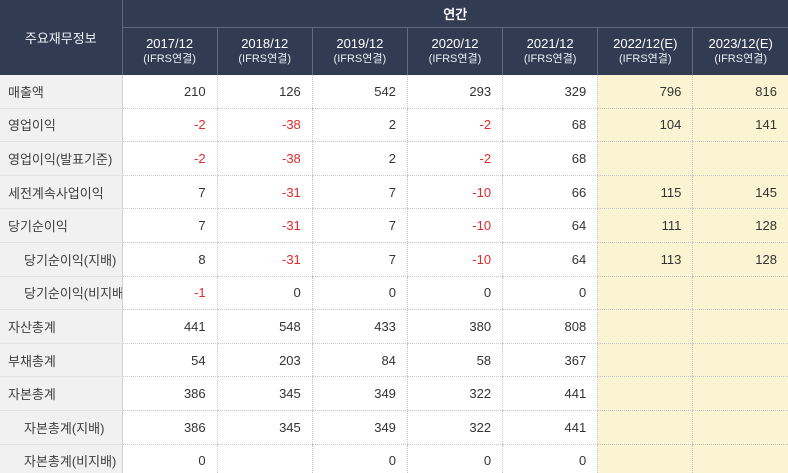 This screenshot has width=788, height=473. Describe the element at coordinates (550, 44) in the screenshot. I see `column-year: 2021/12` at that location.